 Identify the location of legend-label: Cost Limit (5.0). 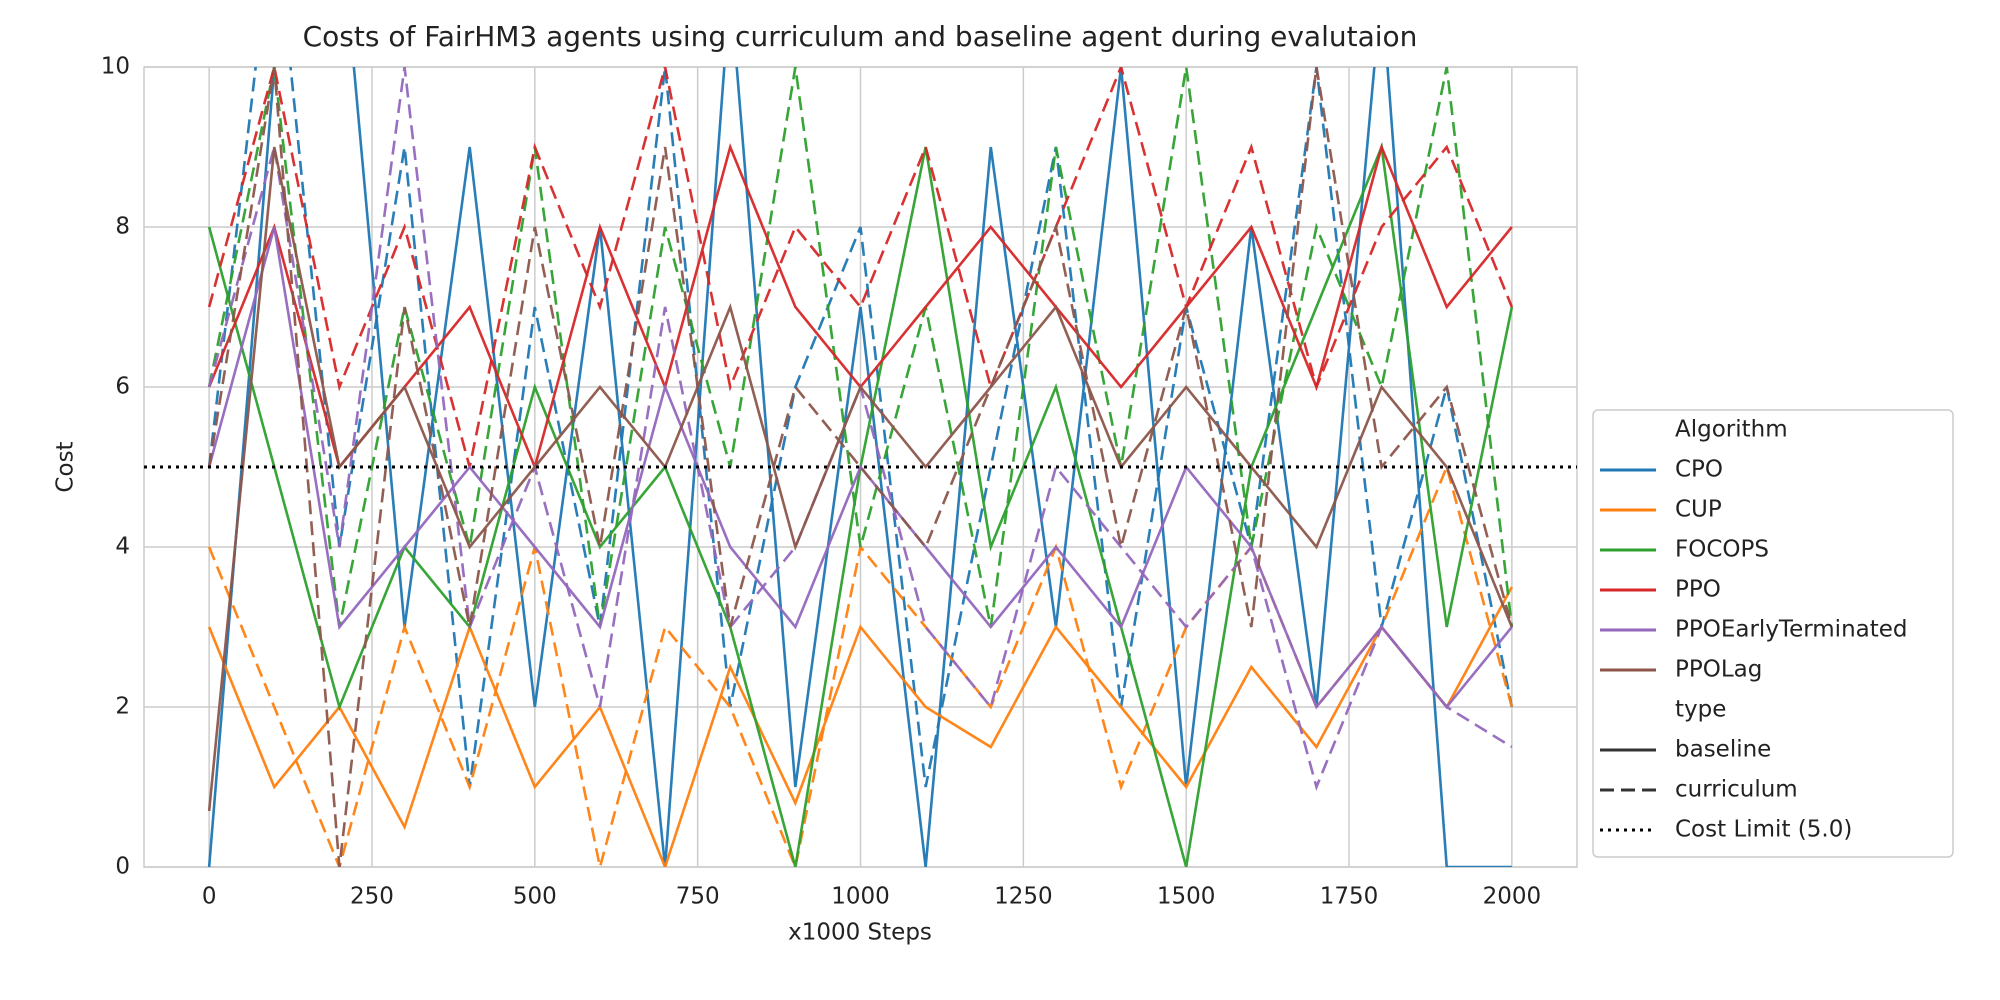
(1763, 830).